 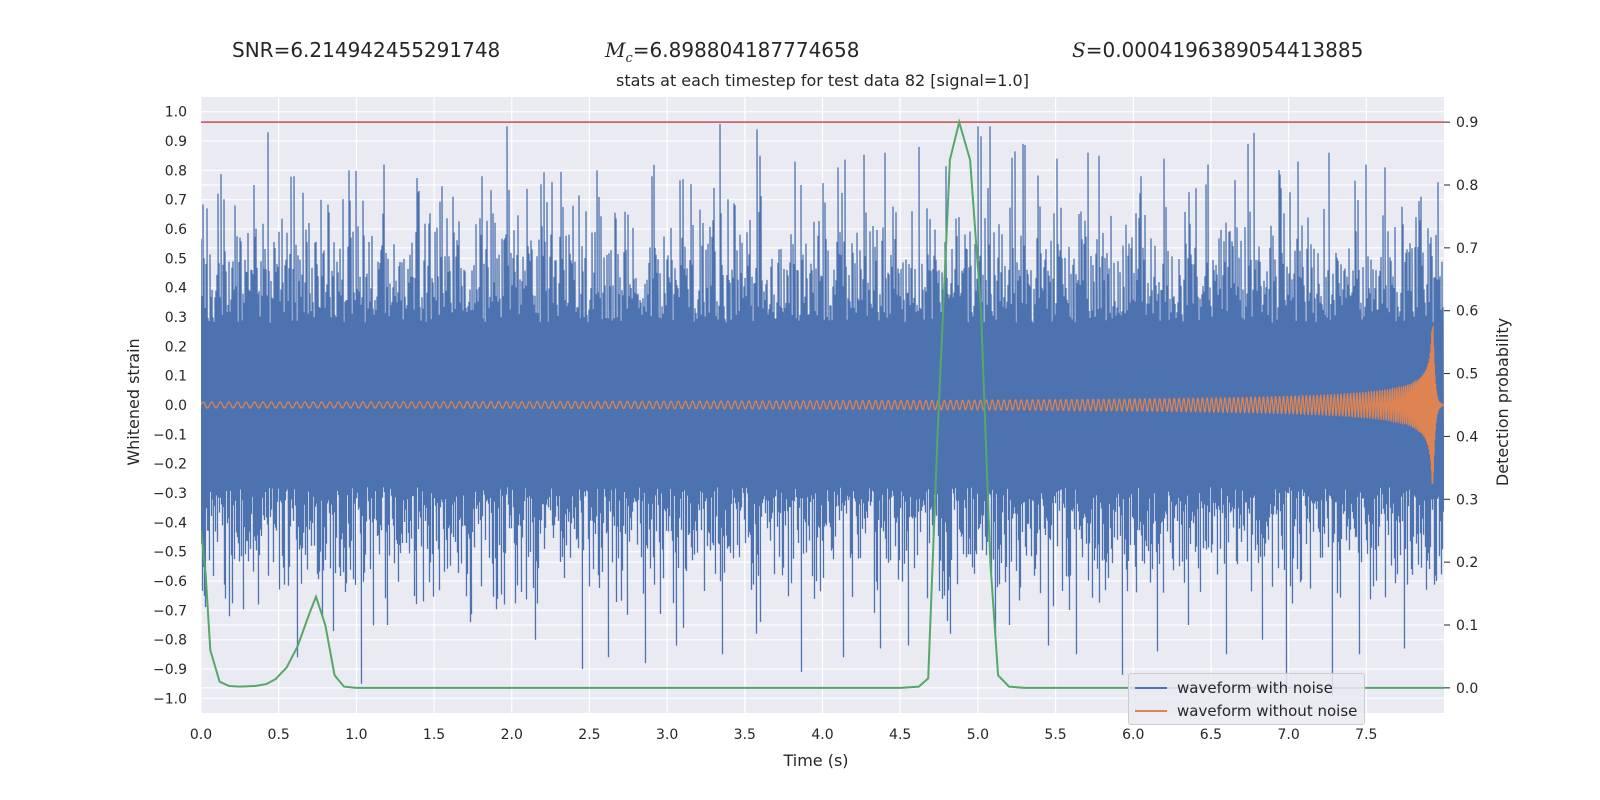 What do you see at coordinates (1467, 249) in the screenshot?
I see `y-right-tick-label: 0.7` at bounding box center [1467, 249].